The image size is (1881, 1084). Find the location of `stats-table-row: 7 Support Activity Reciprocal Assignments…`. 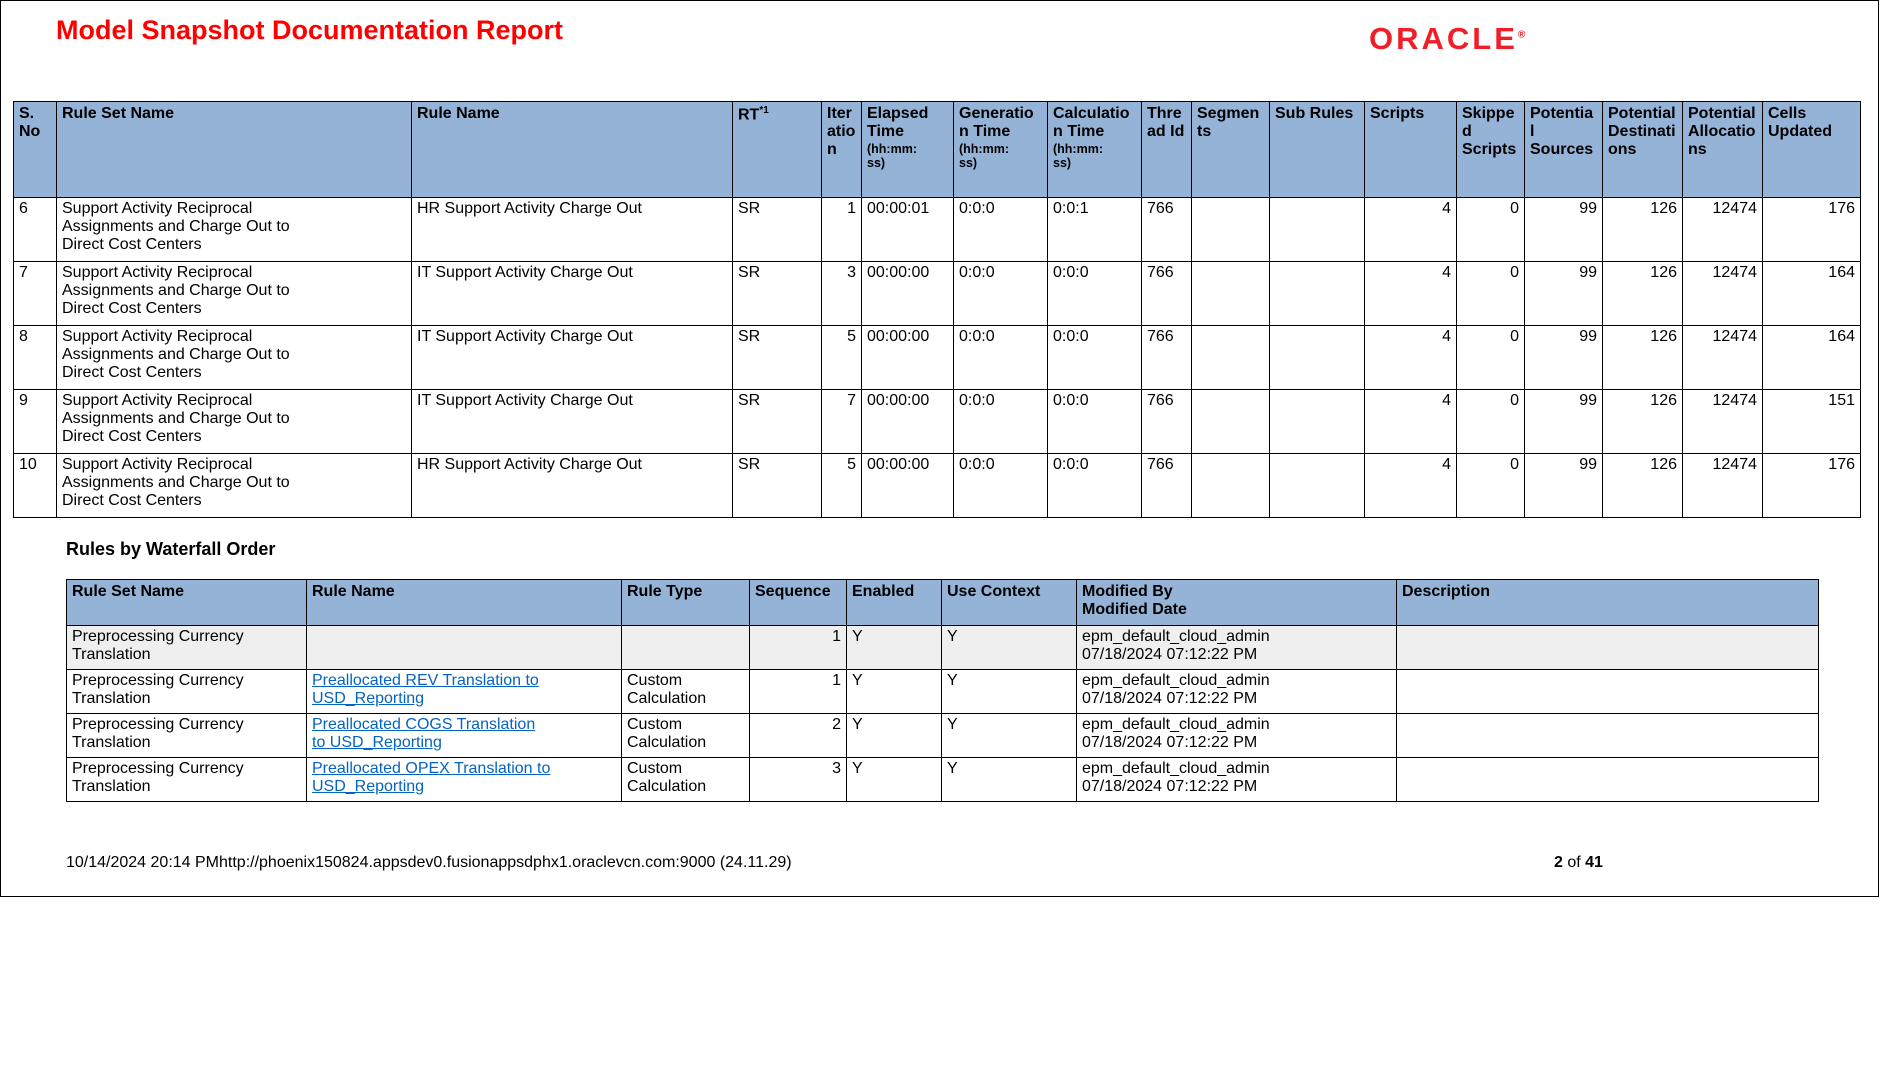

stats-table-row: 7 Support Activity Reciprocal Assignments… is located at coordinates (937, 293).